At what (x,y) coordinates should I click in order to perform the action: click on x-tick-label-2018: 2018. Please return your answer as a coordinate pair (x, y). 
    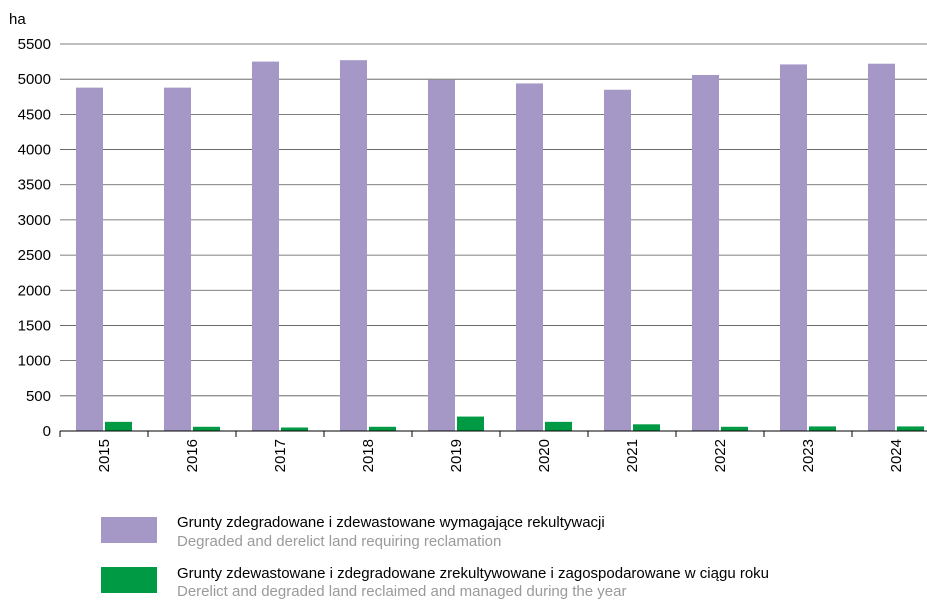
    Looking at the image, I should click on (368, 455).